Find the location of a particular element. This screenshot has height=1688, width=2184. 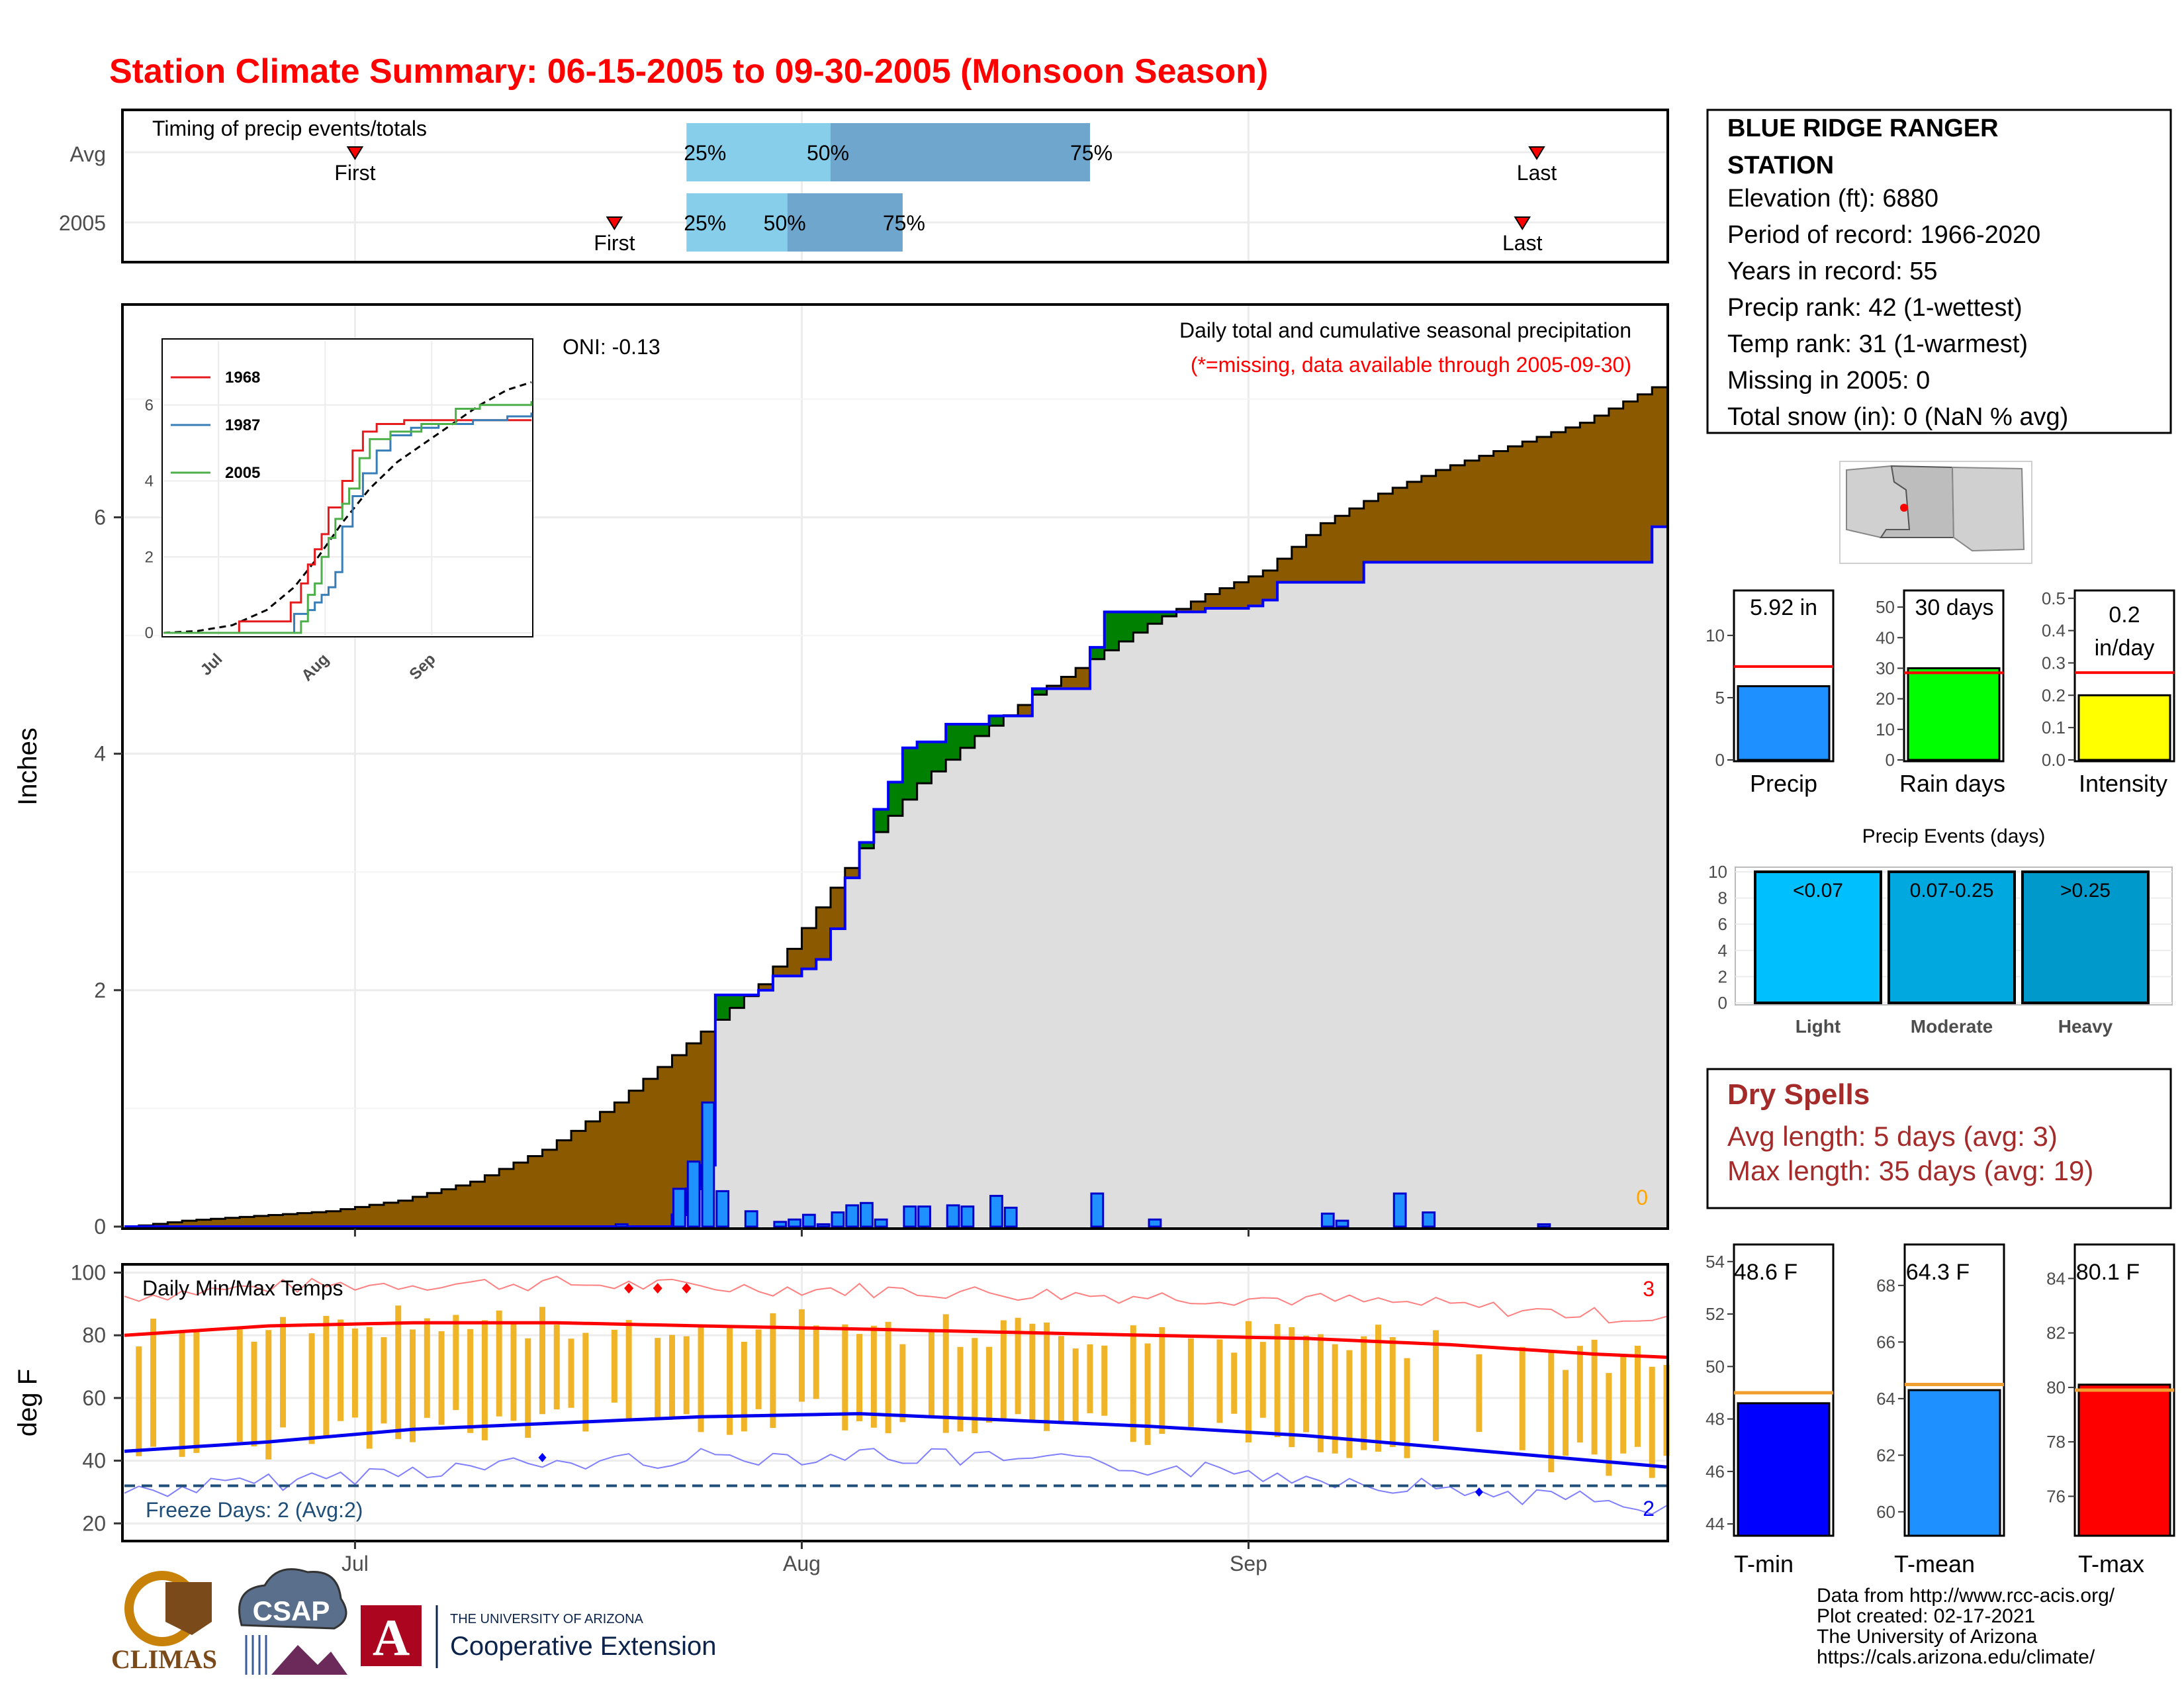

inset-ytick-label: 0 is located at coordinates (149, 633).